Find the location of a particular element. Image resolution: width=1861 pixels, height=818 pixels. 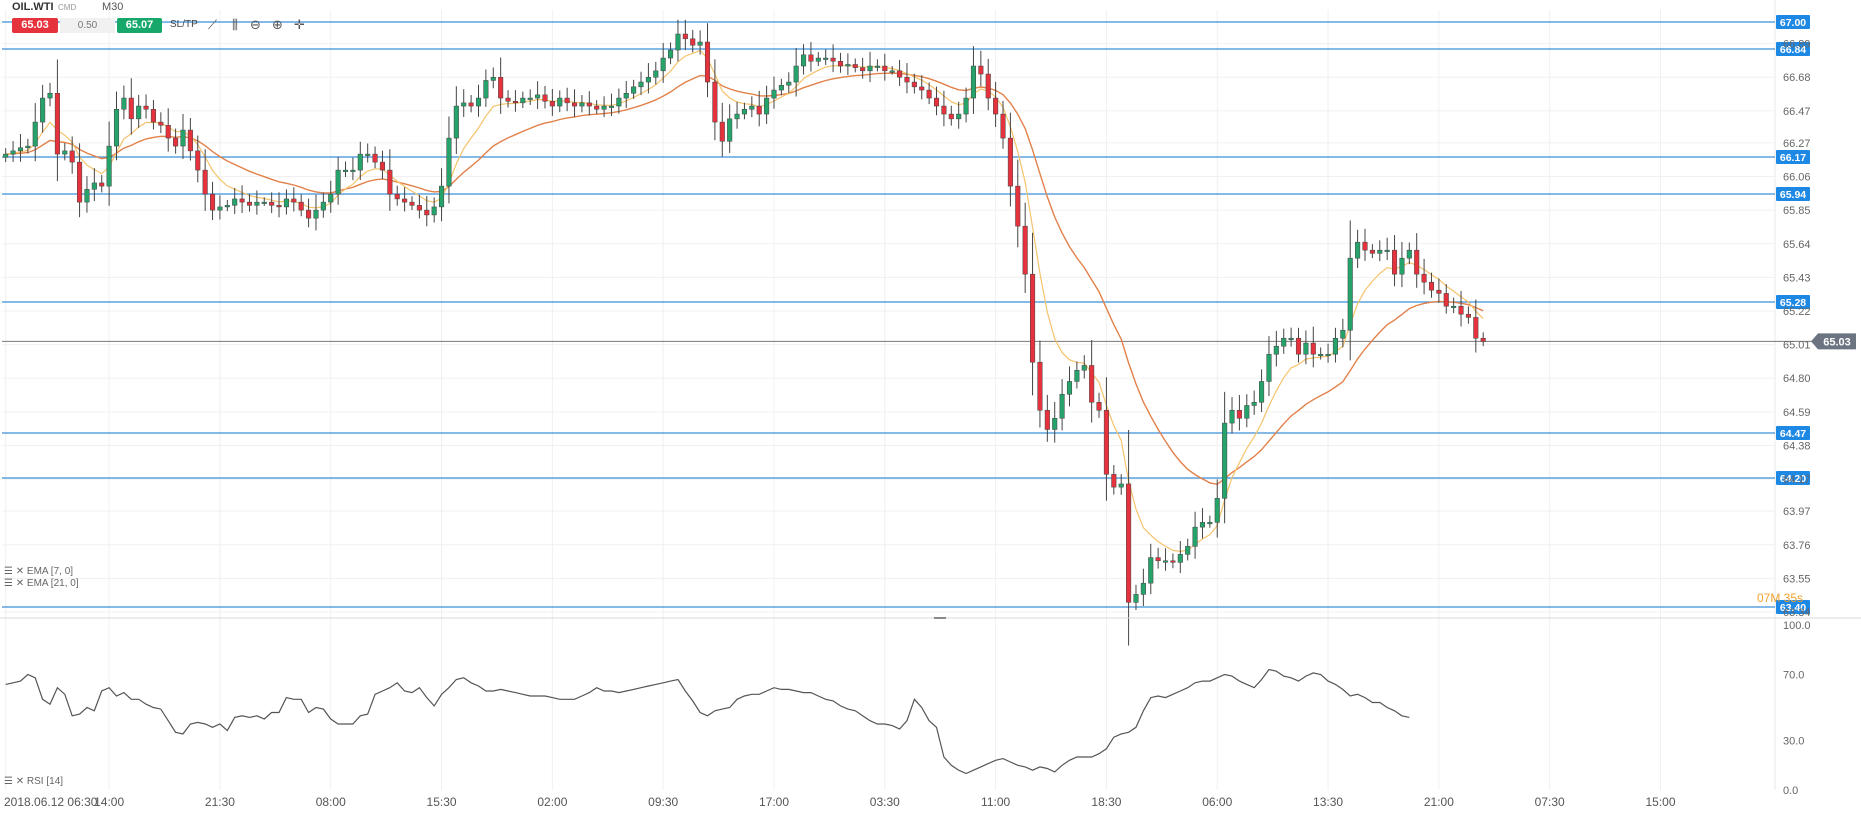

price-tick-label: 66.06 is located at coordinates (1797, 178).